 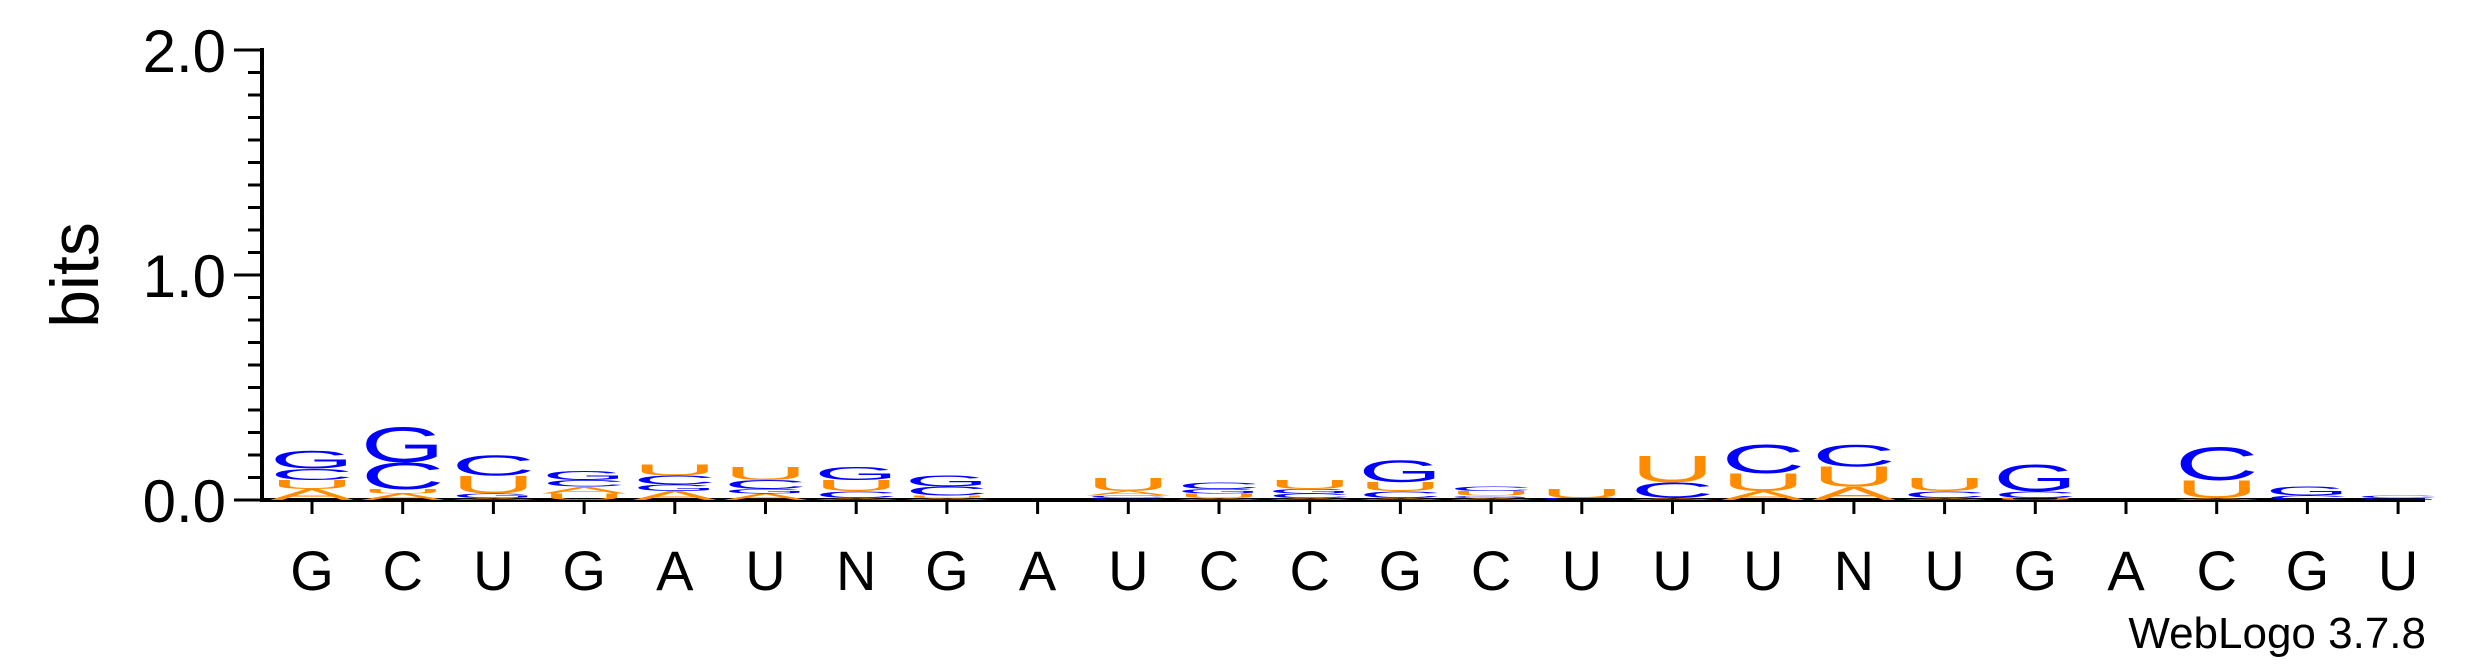 I want to click on y-tick-label: 2.0, so click(x=184, y=51).